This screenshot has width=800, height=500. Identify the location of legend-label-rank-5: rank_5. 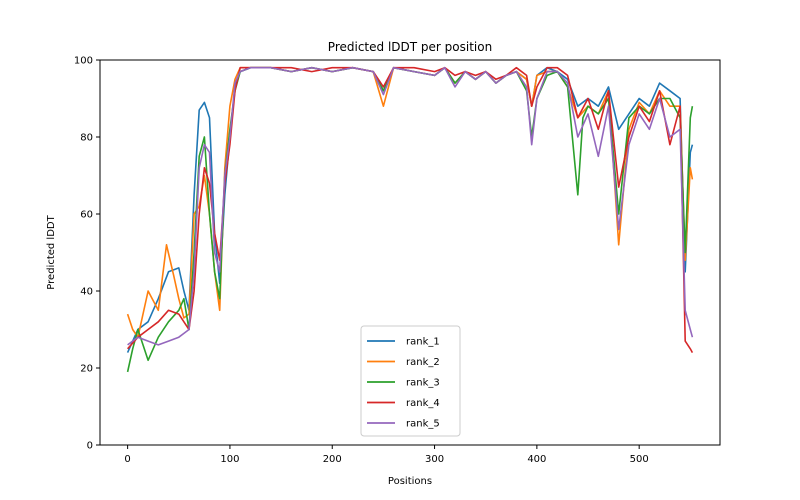
(423, 424).